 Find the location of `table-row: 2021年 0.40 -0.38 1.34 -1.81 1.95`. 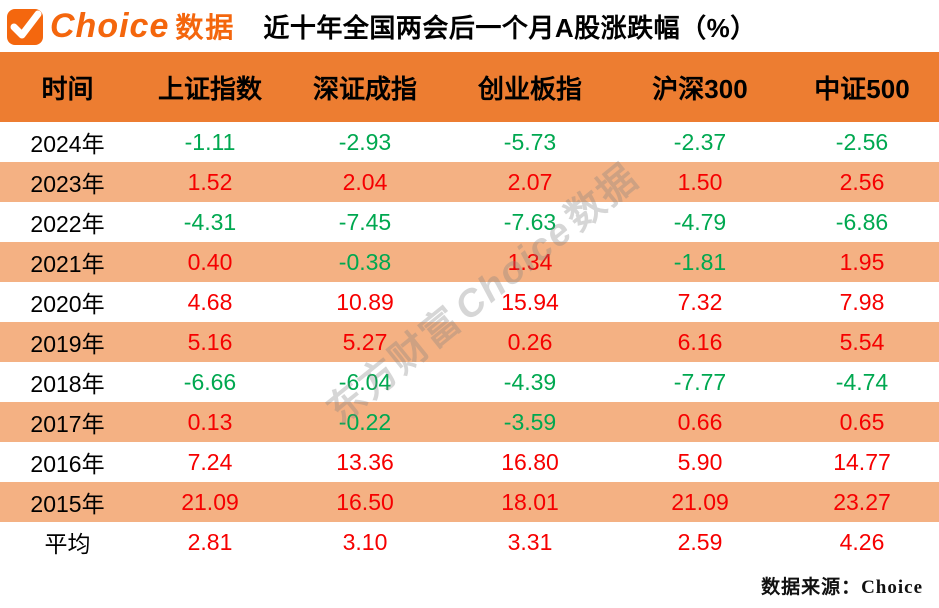

table-row: 2021年 0.40 -0.38 1.34 -1.81 1.95 is located at coordinates (469, 262).